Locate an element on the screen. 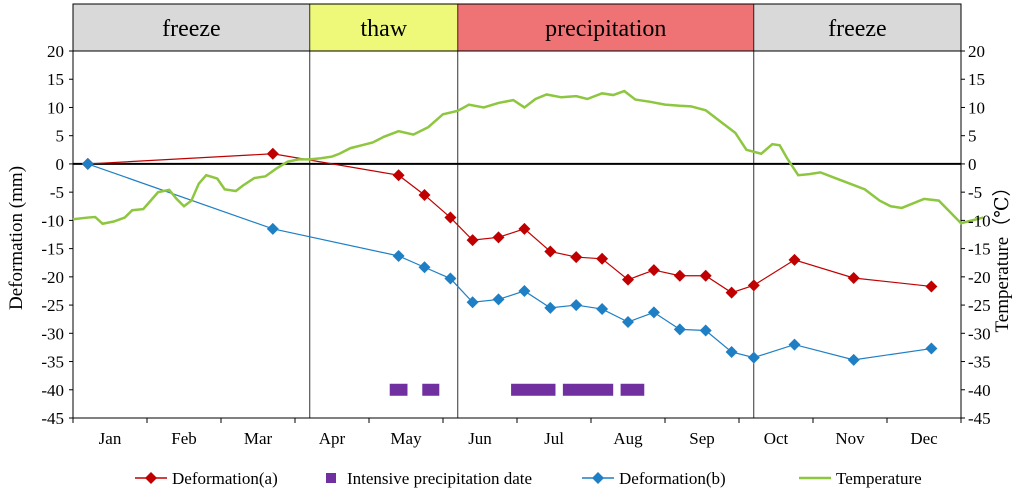 The width and height of the screenshot is (1024, 492). y-axis-right-label: Temperature（℃） is located at coordinates (1002, 255).